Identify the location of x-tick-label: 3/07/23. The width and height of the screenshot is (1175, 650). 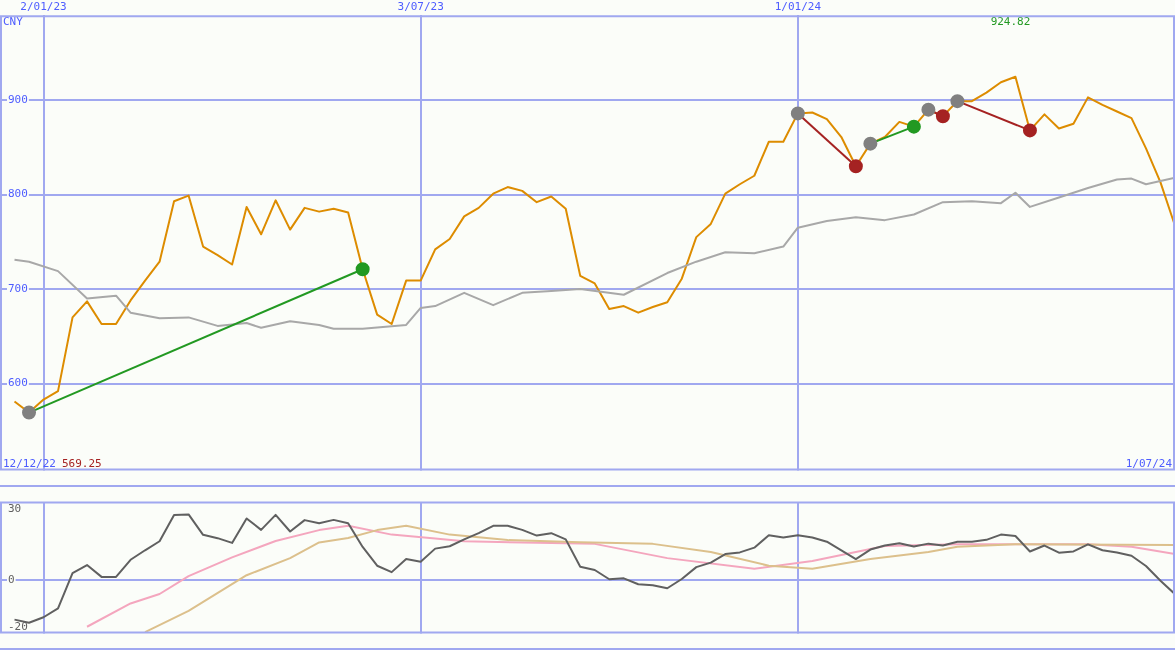
(420, 7).